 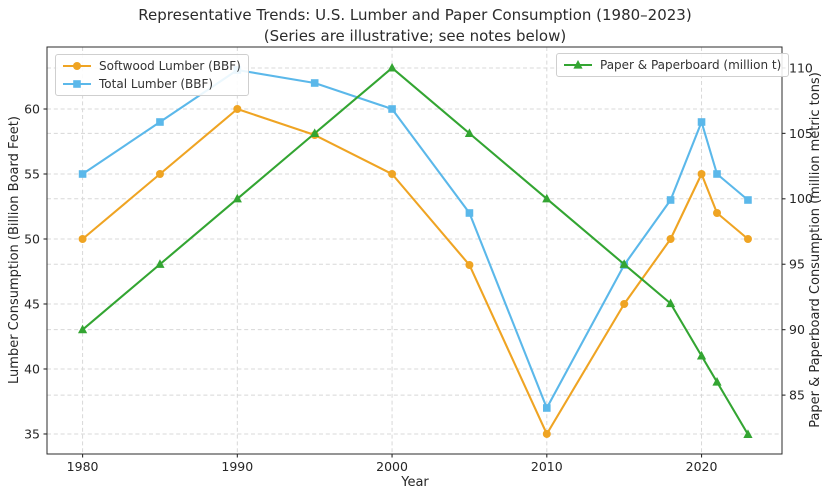 I want to click on tick-label-left: 45, so click(x=32, y=303).